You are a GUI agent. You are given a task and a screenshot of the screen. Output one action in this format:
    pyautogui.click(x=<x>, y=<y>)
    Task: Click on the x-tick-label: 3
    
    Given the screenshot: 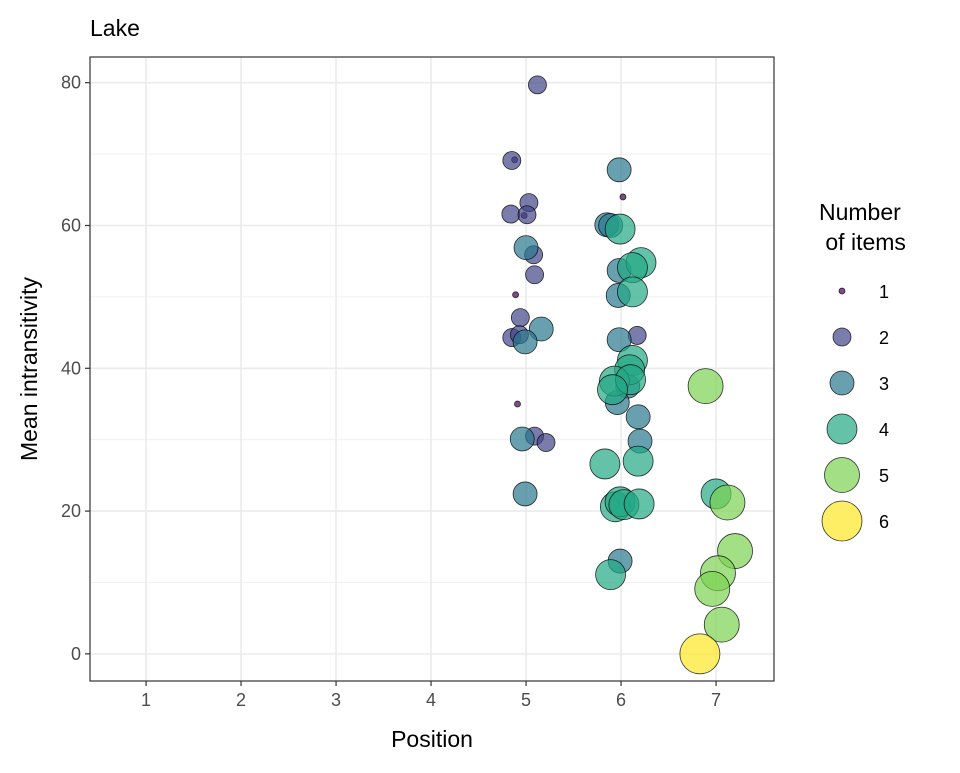 What is the action you would take?
    pyautogui.click(x=336, y=700)
    